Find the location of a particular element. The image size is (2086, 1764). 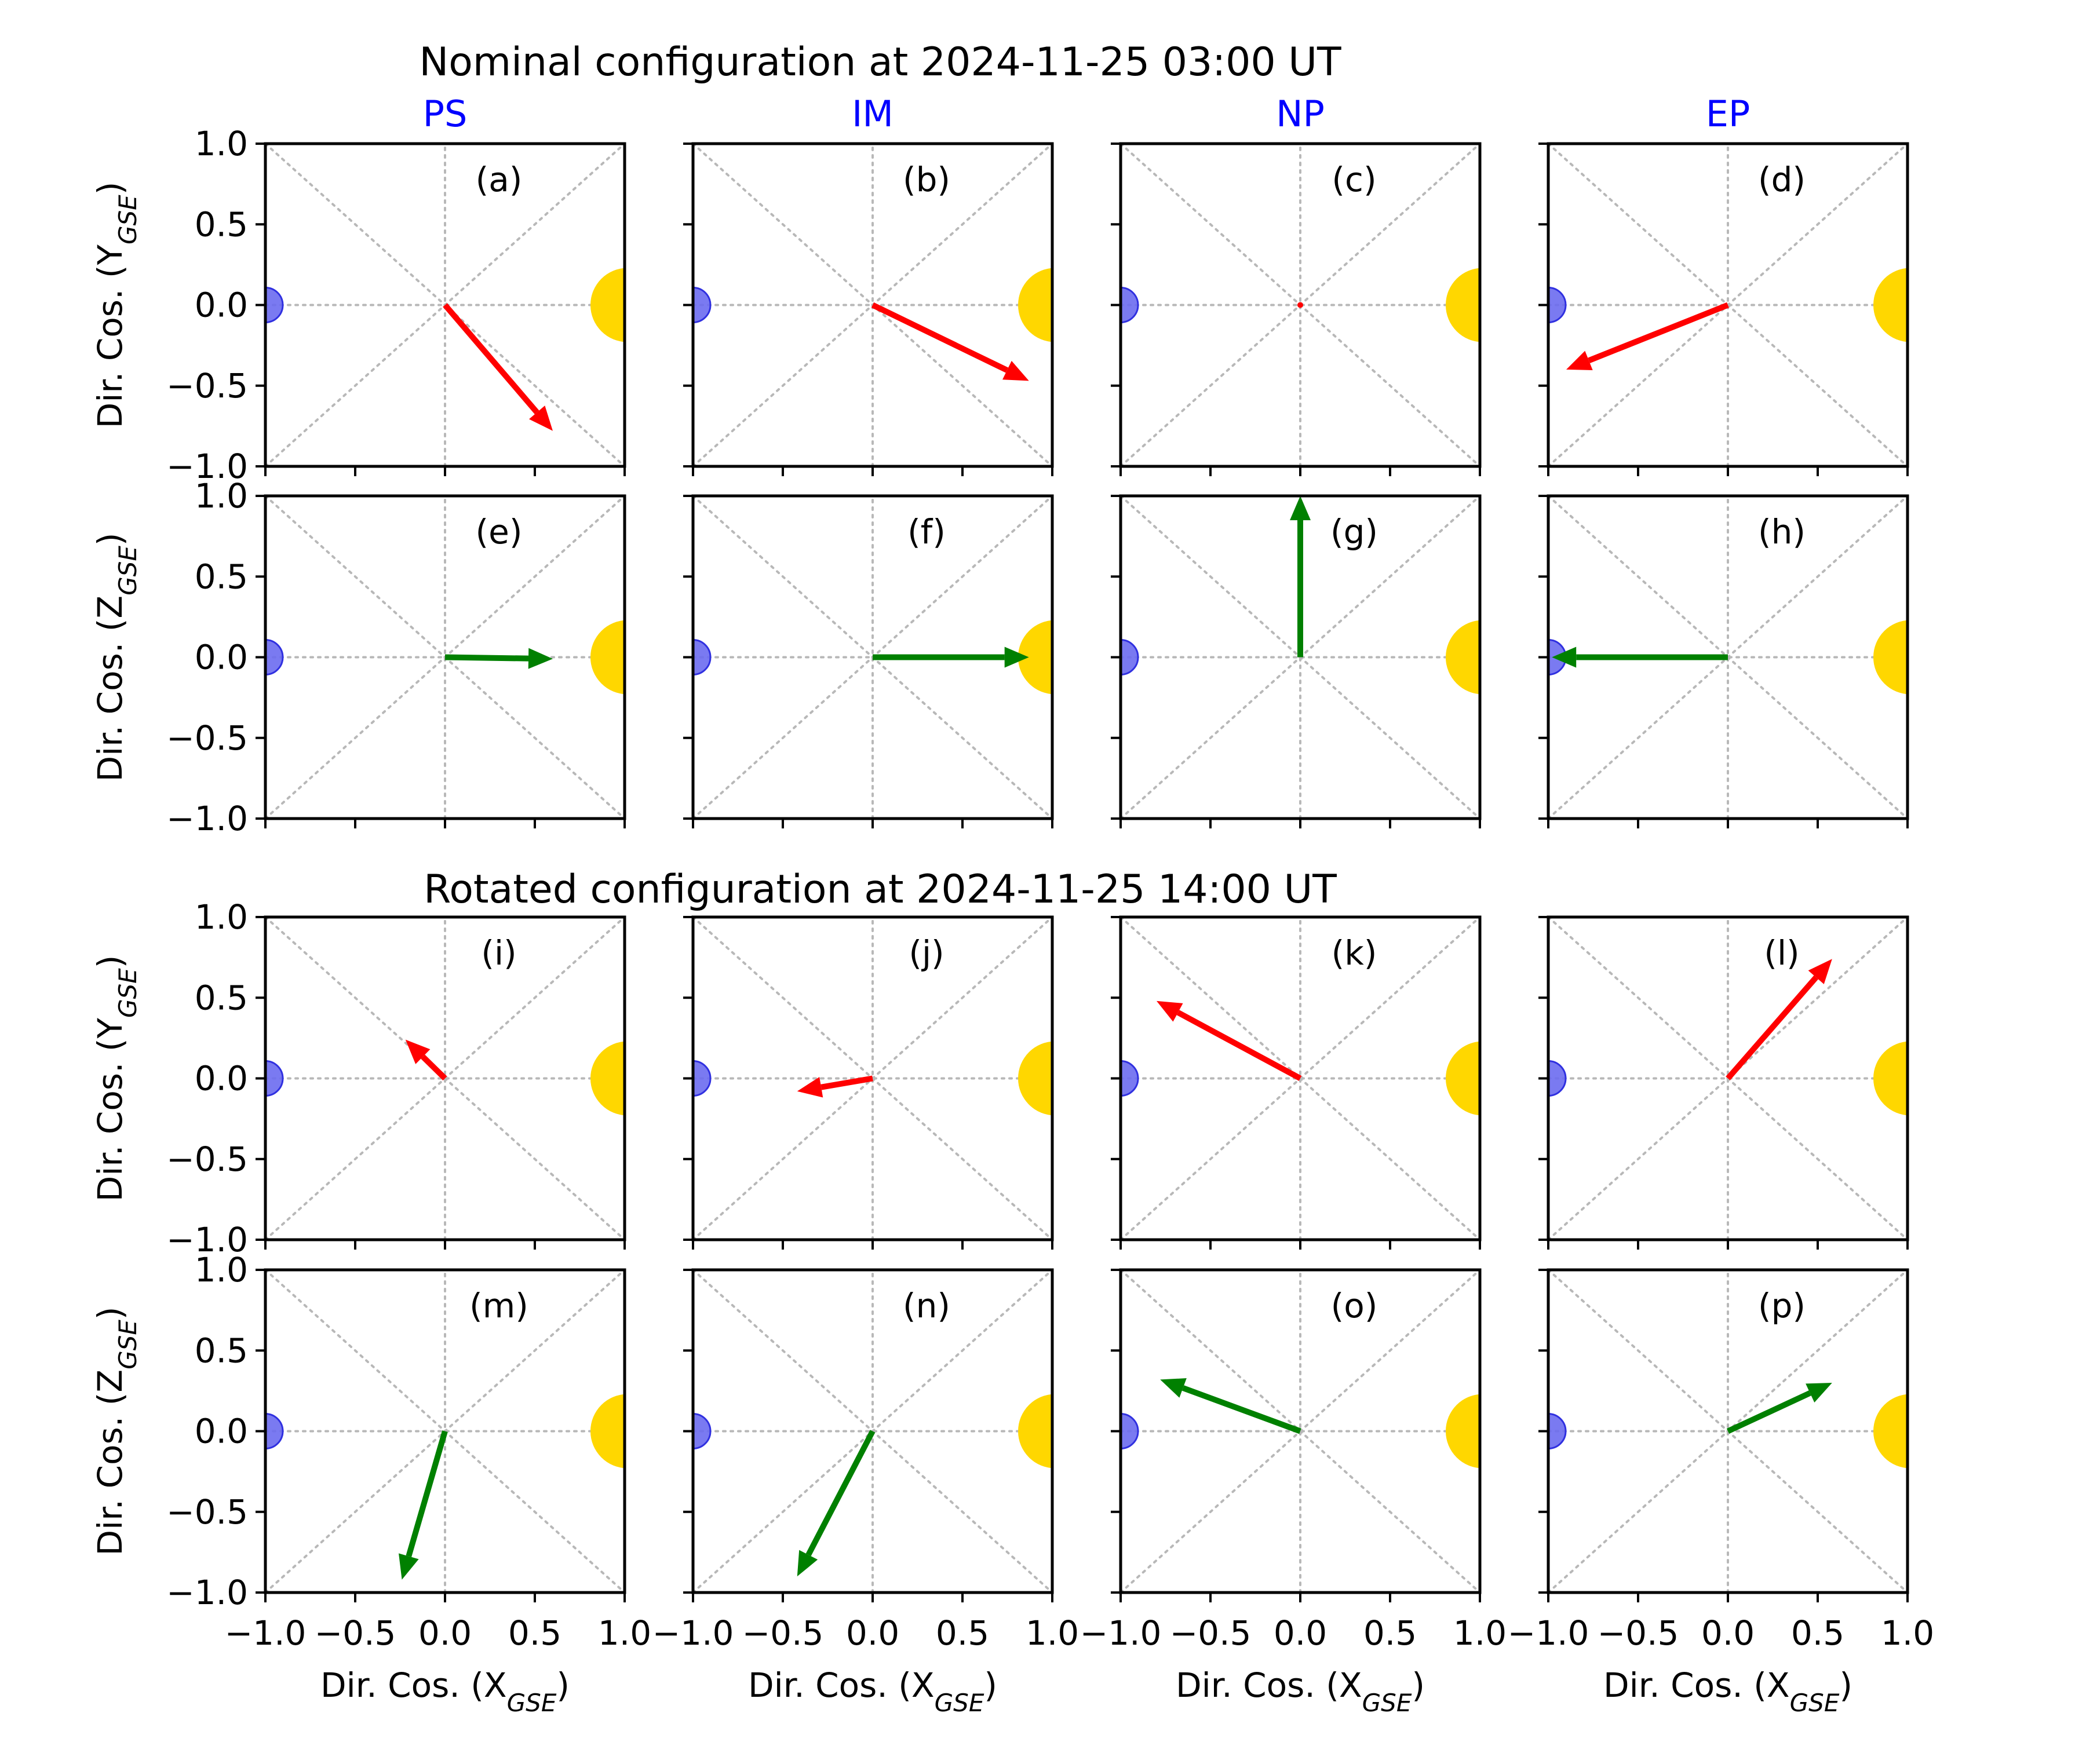

panel-k: (k) is located at coordinates (1297, 1083).